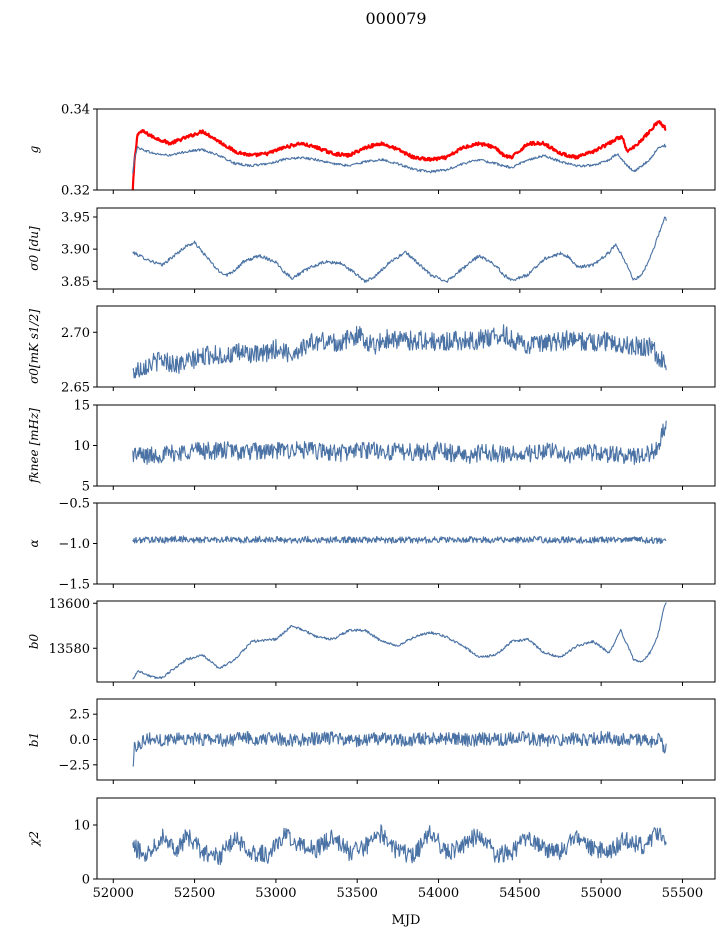 This screenshot has height=936, width=725. What do you see at coordinates (34, 346) in the screenshot?
I see `y-axis-label: σ0[mK s1/2]` at bounding box center [34, 346].